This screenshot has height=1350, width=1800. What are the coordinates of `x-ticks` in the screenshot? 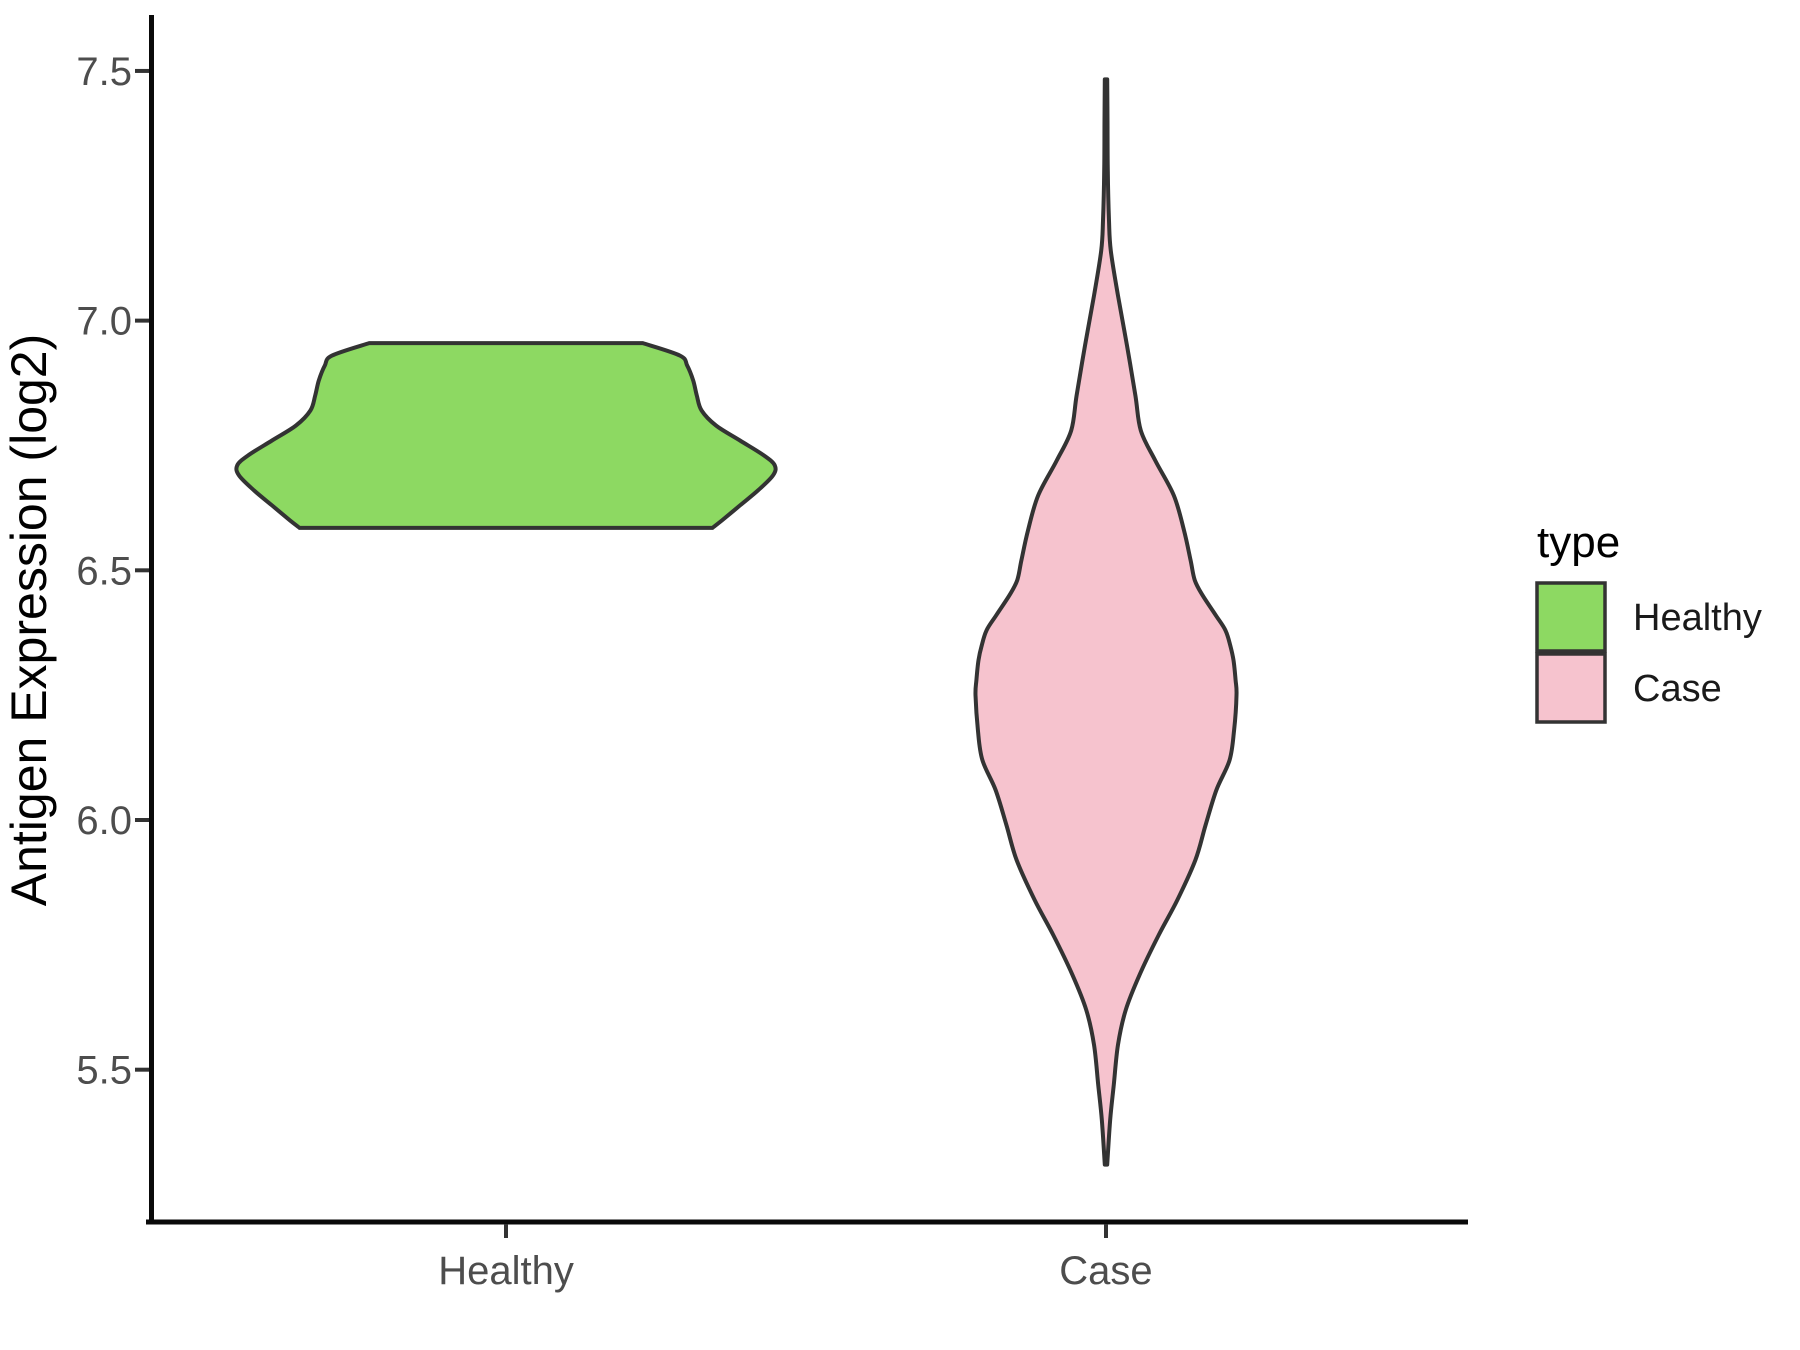 It's located at (806, 1231).